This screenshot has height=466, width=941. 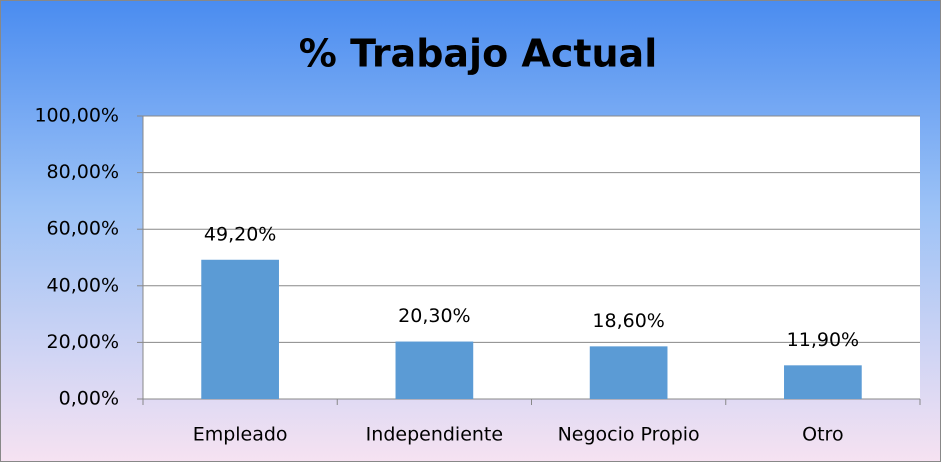 I want to click on data-label: 11,90%, so click(x=823, y=340).